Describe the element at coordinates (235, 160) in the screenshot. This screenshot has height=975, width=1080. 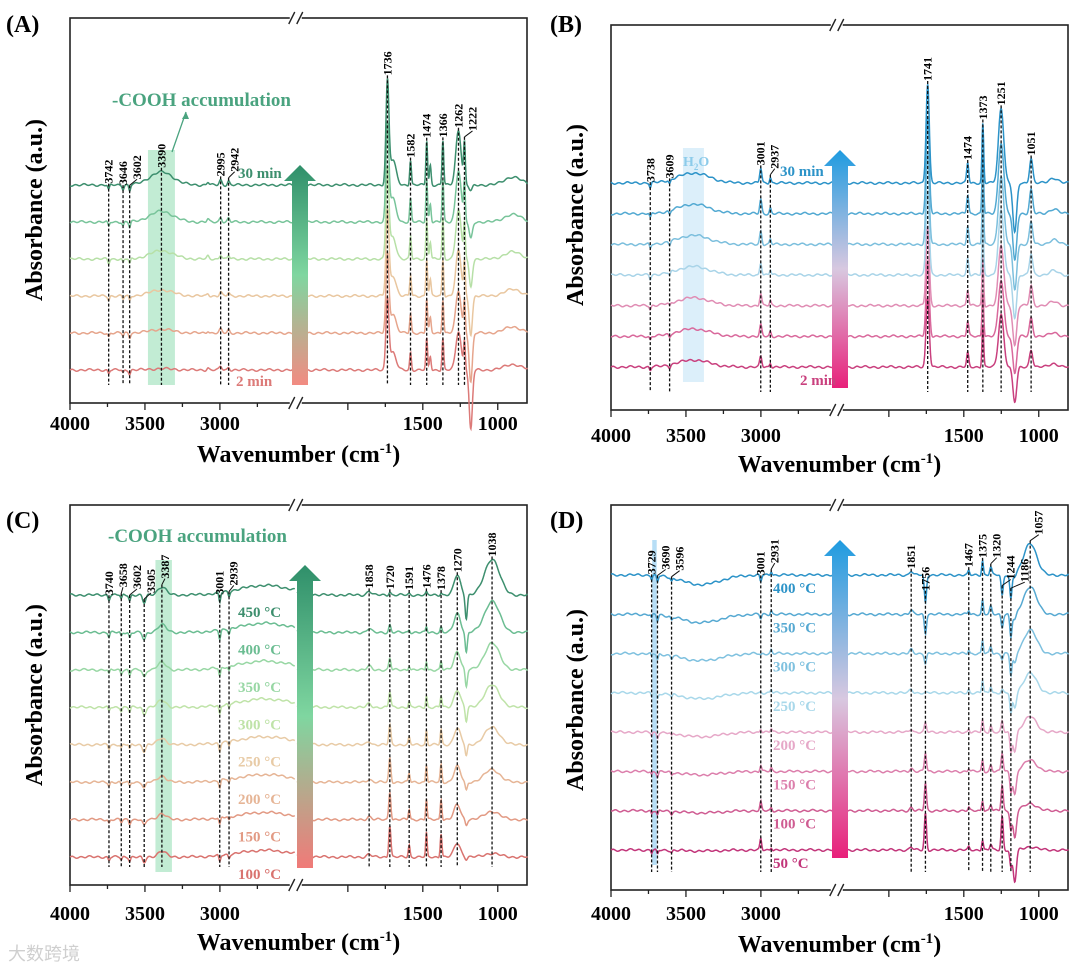
I see `peak-label: 2942` at that location.